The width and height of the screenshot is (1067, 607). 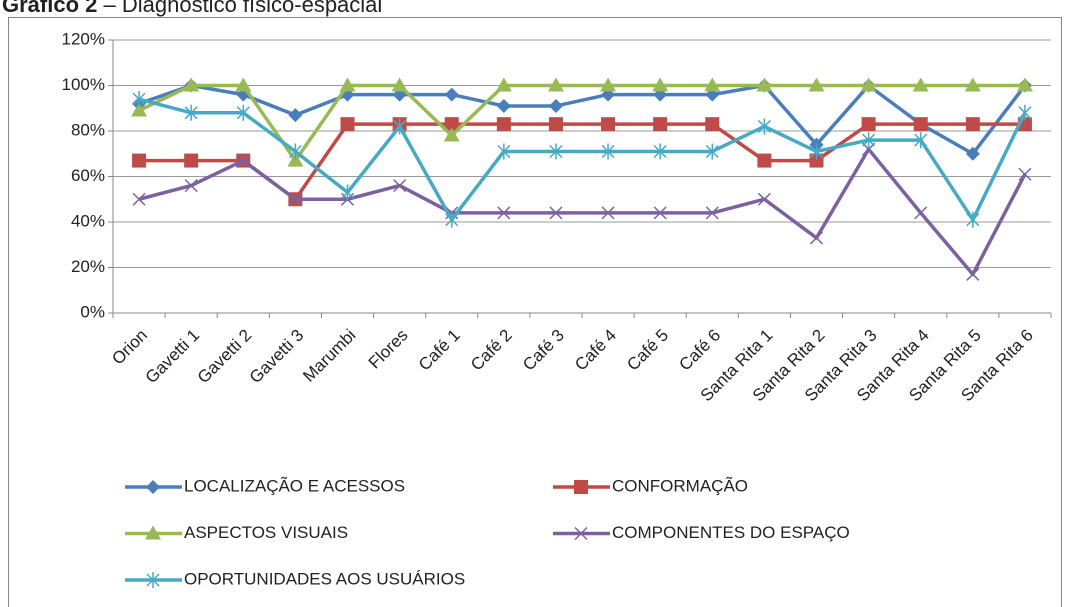 I want to click on x-tick-label: Gavetti 2, so click(x=225, y=357).